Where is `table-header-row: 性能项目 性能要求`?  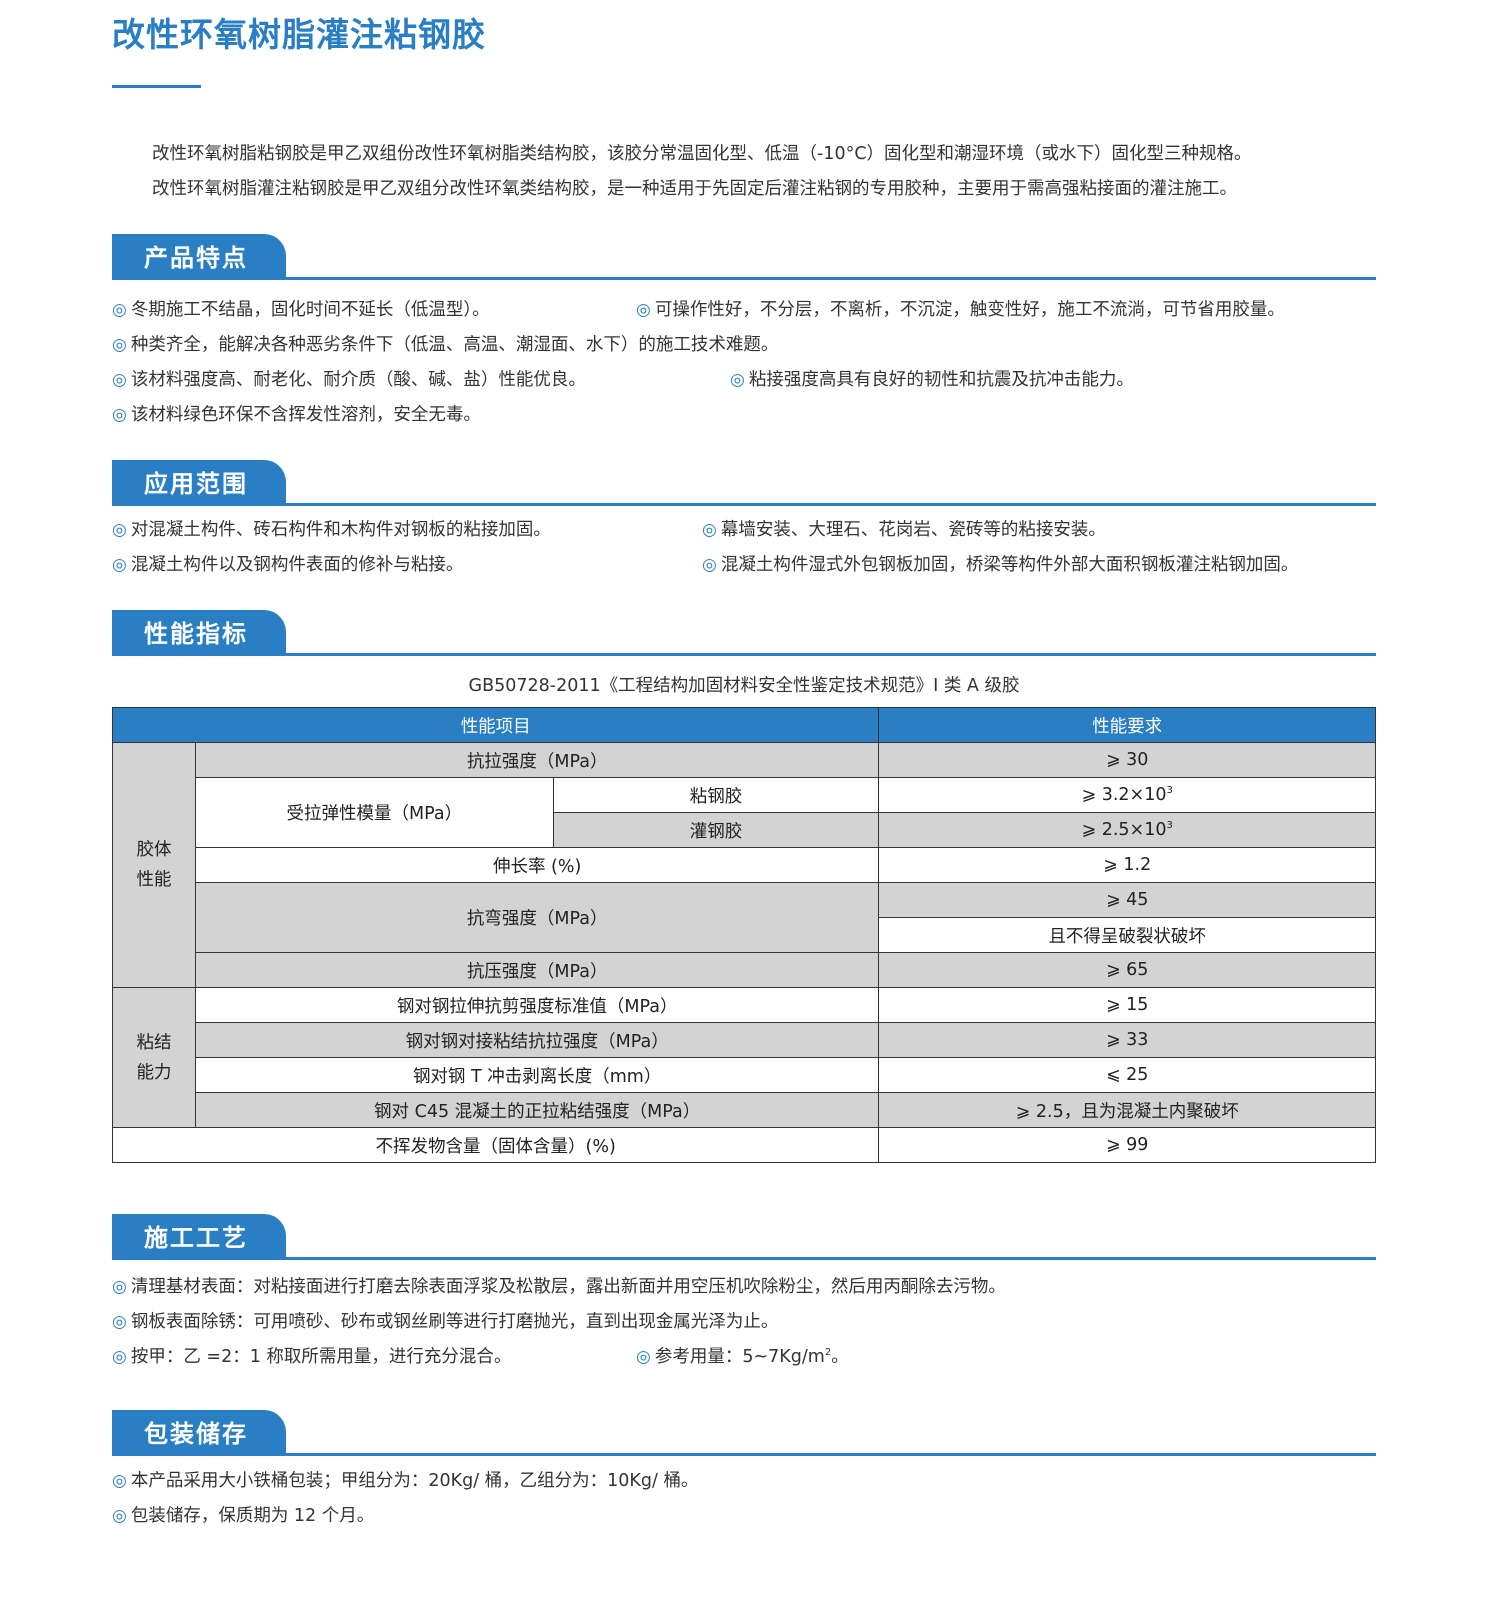 table-header-row: 性能项目 性能要求 is located at coordinates (743, 725).